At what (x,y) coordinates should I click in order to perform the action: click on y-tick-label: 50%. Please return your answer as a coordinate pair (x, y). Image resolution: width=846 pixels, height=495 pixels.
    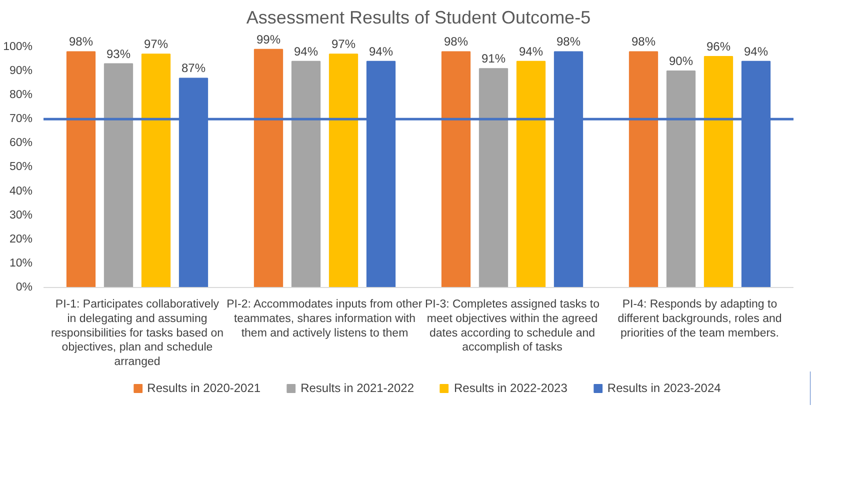
    Looking at the image, I should click on (21, 167).